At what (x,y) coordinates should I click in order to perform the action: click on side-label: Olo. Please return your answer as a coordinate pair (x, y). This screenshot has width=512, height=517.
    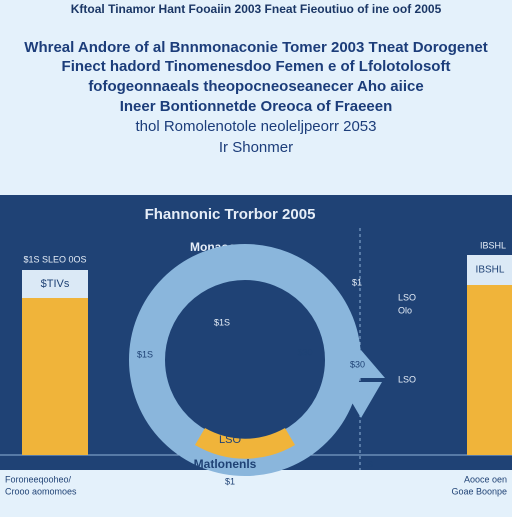
    Looking at the image, I should click on (405, 310).